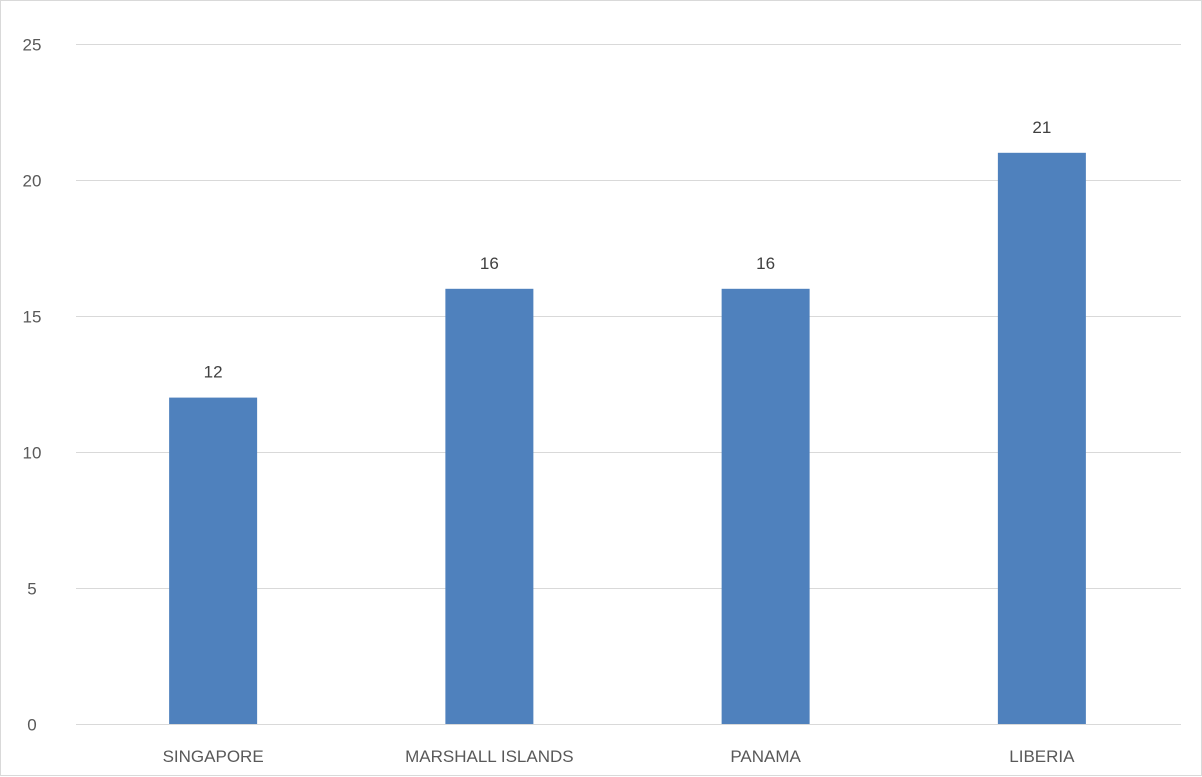 Image resolution: width=1202 pixels, height=777 pixels. I want to click on bar-panama, so click(765, 506).